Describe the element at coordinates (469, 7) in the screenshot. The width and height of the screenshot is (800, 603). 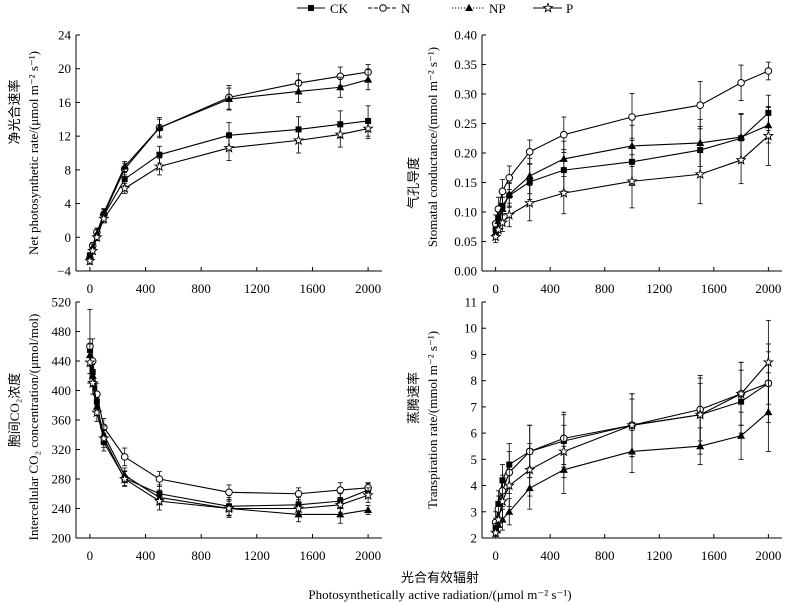
I see `legend-marker-np` at that location.